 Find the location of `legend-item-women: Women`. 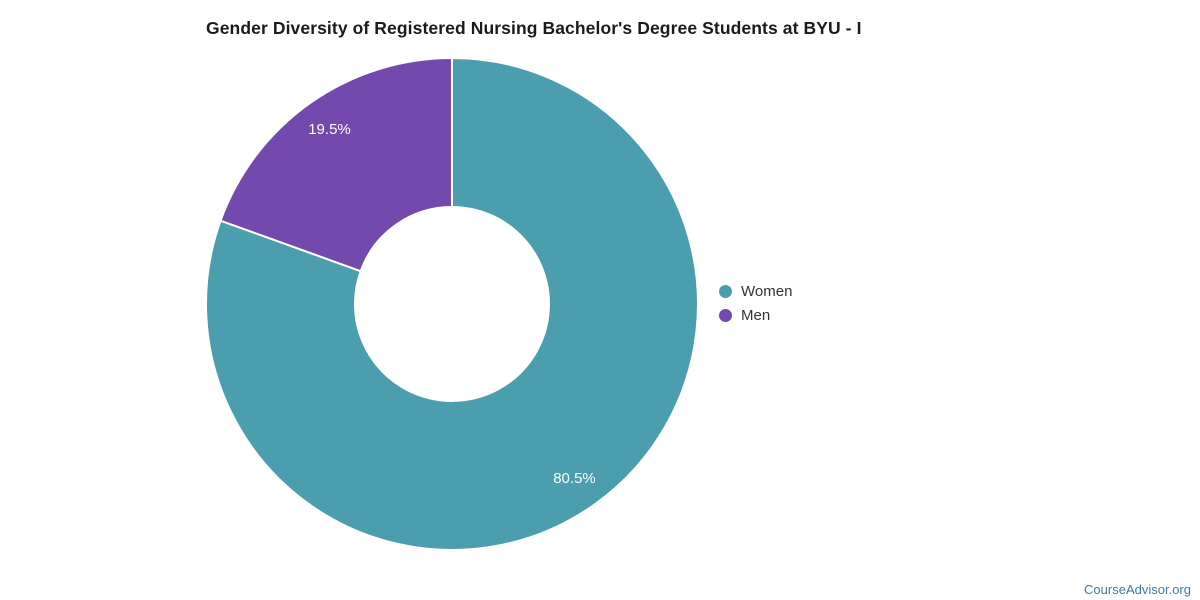

legend-item-women: Women is located at coordinates (755, 291).